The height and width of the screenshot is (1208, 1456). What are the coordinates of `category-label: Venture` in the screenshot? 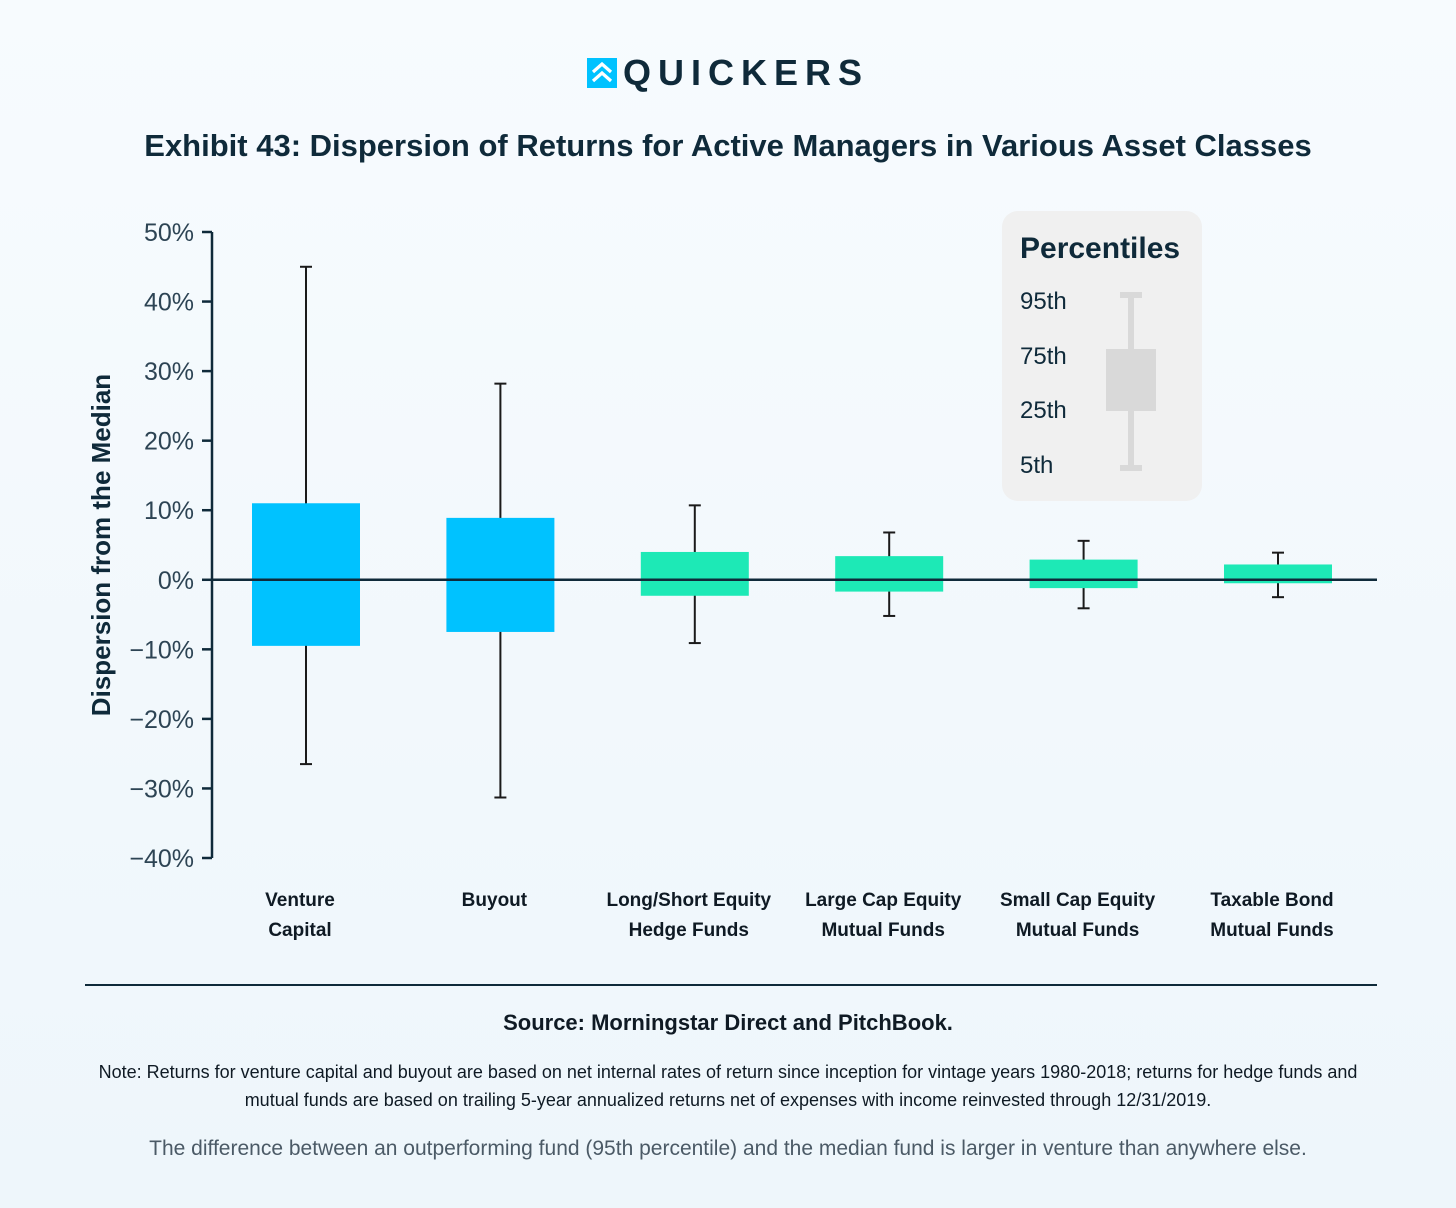 It's located at (300, 900).